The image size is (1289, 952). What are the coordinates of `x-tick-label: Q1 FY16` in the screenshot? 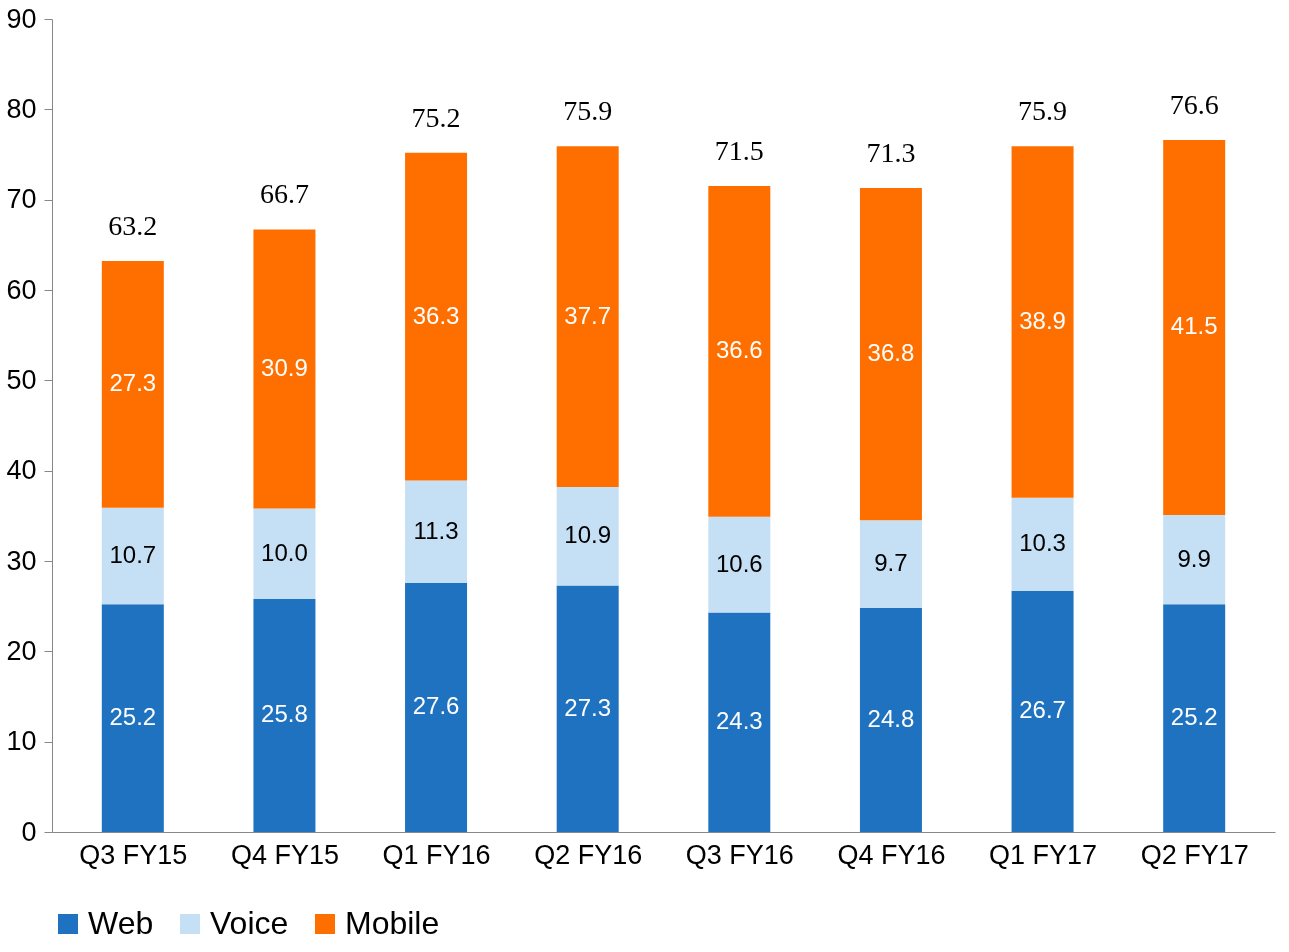 It's located at (436, 854).